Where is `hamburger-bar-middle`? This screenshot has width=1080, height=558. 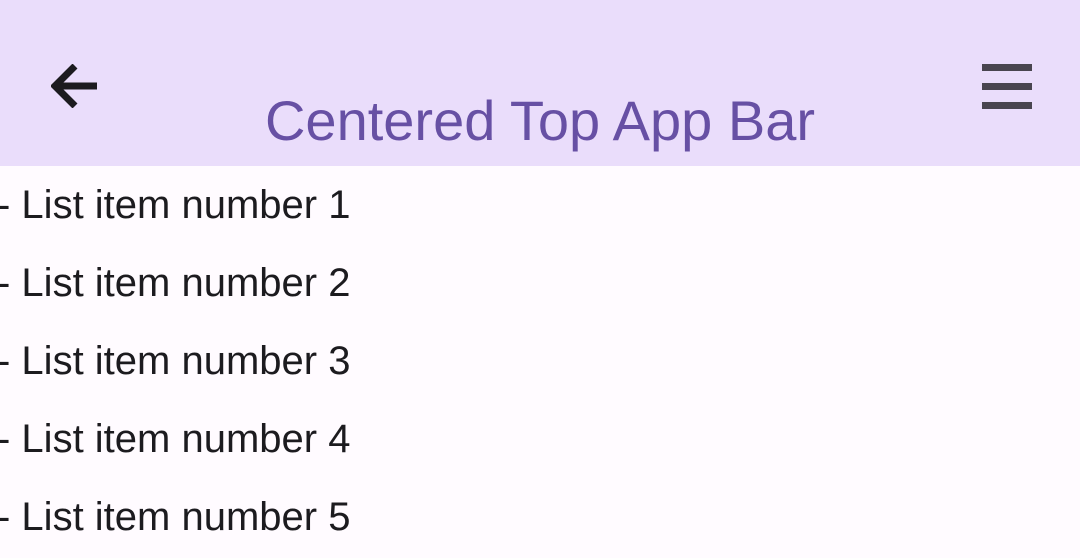 hamburger-bar-middle is located at coordinates (1007, 86).